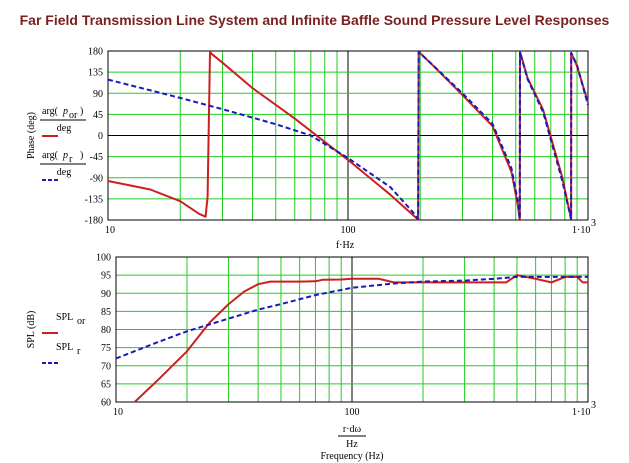  Describe the element at coordinates (106, 348) in the screenshot. I see `spl-y-tick-label: 75` at that location.